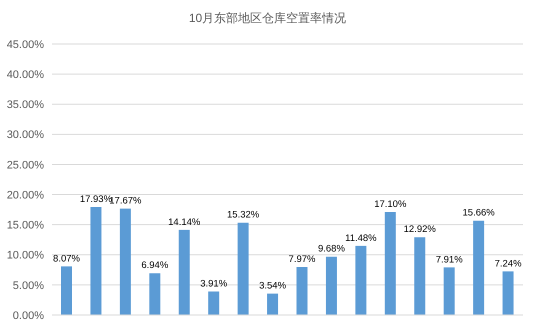  I want to click on data-label: 7.91%, so click(450, 260).